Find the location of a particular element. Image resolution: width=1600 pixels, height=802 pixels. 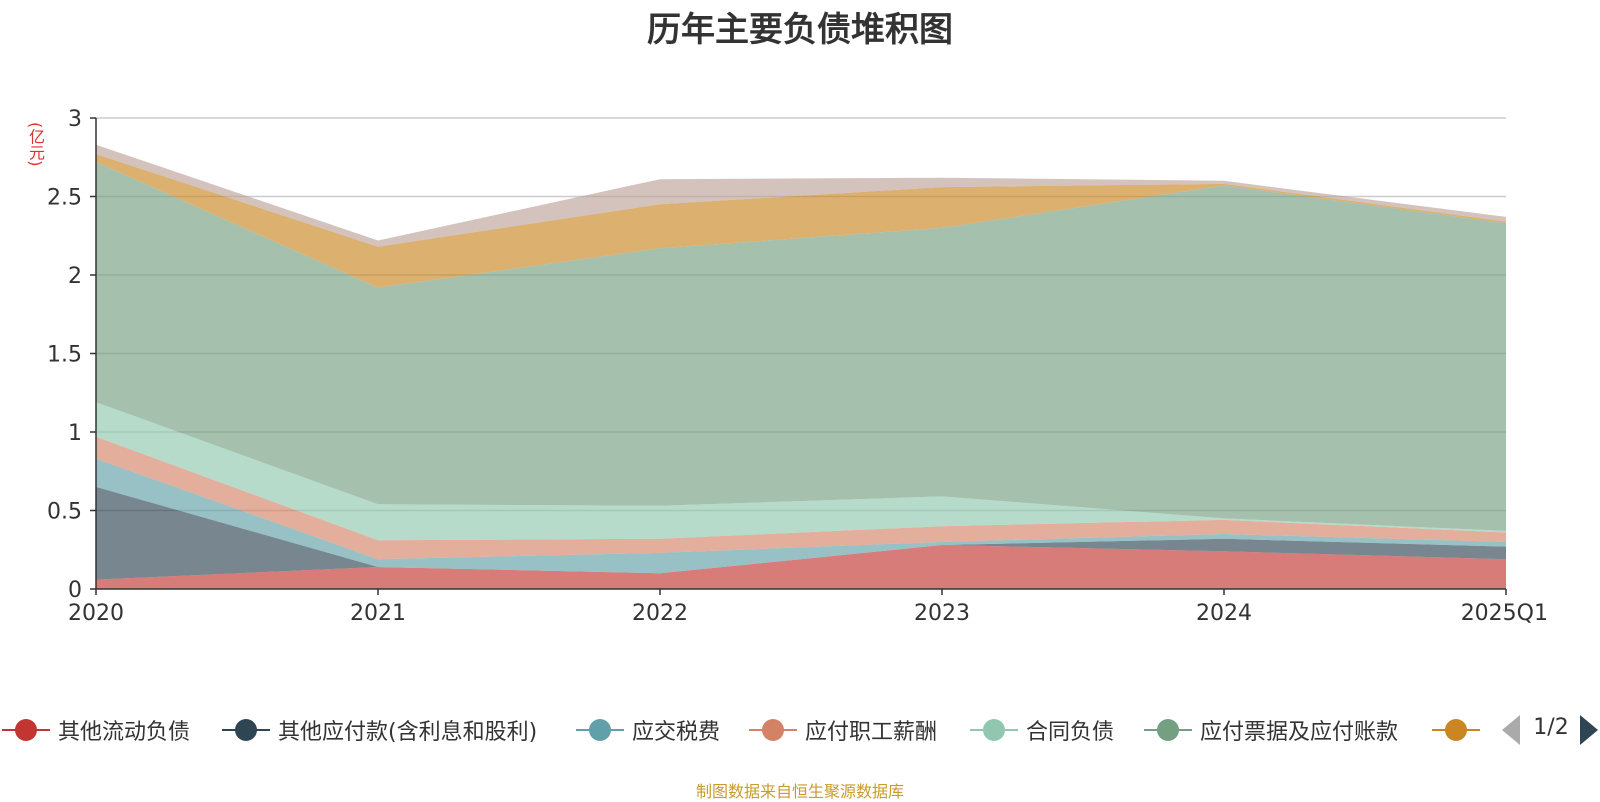

x-tick-label: 2024 is located at coordinates (1224, 613).